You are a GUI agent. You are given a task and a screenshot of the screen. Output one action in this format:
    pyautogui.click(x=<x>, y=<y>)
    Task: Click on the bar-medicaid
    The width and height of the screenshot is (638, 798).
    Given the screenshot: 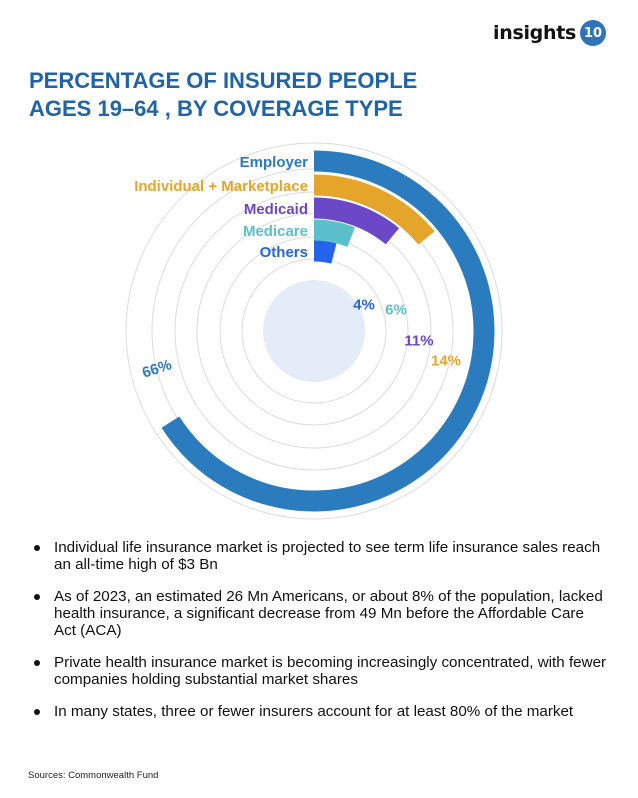 What is the action you would take?
    pyautogui.click(x=356, y=221)
    